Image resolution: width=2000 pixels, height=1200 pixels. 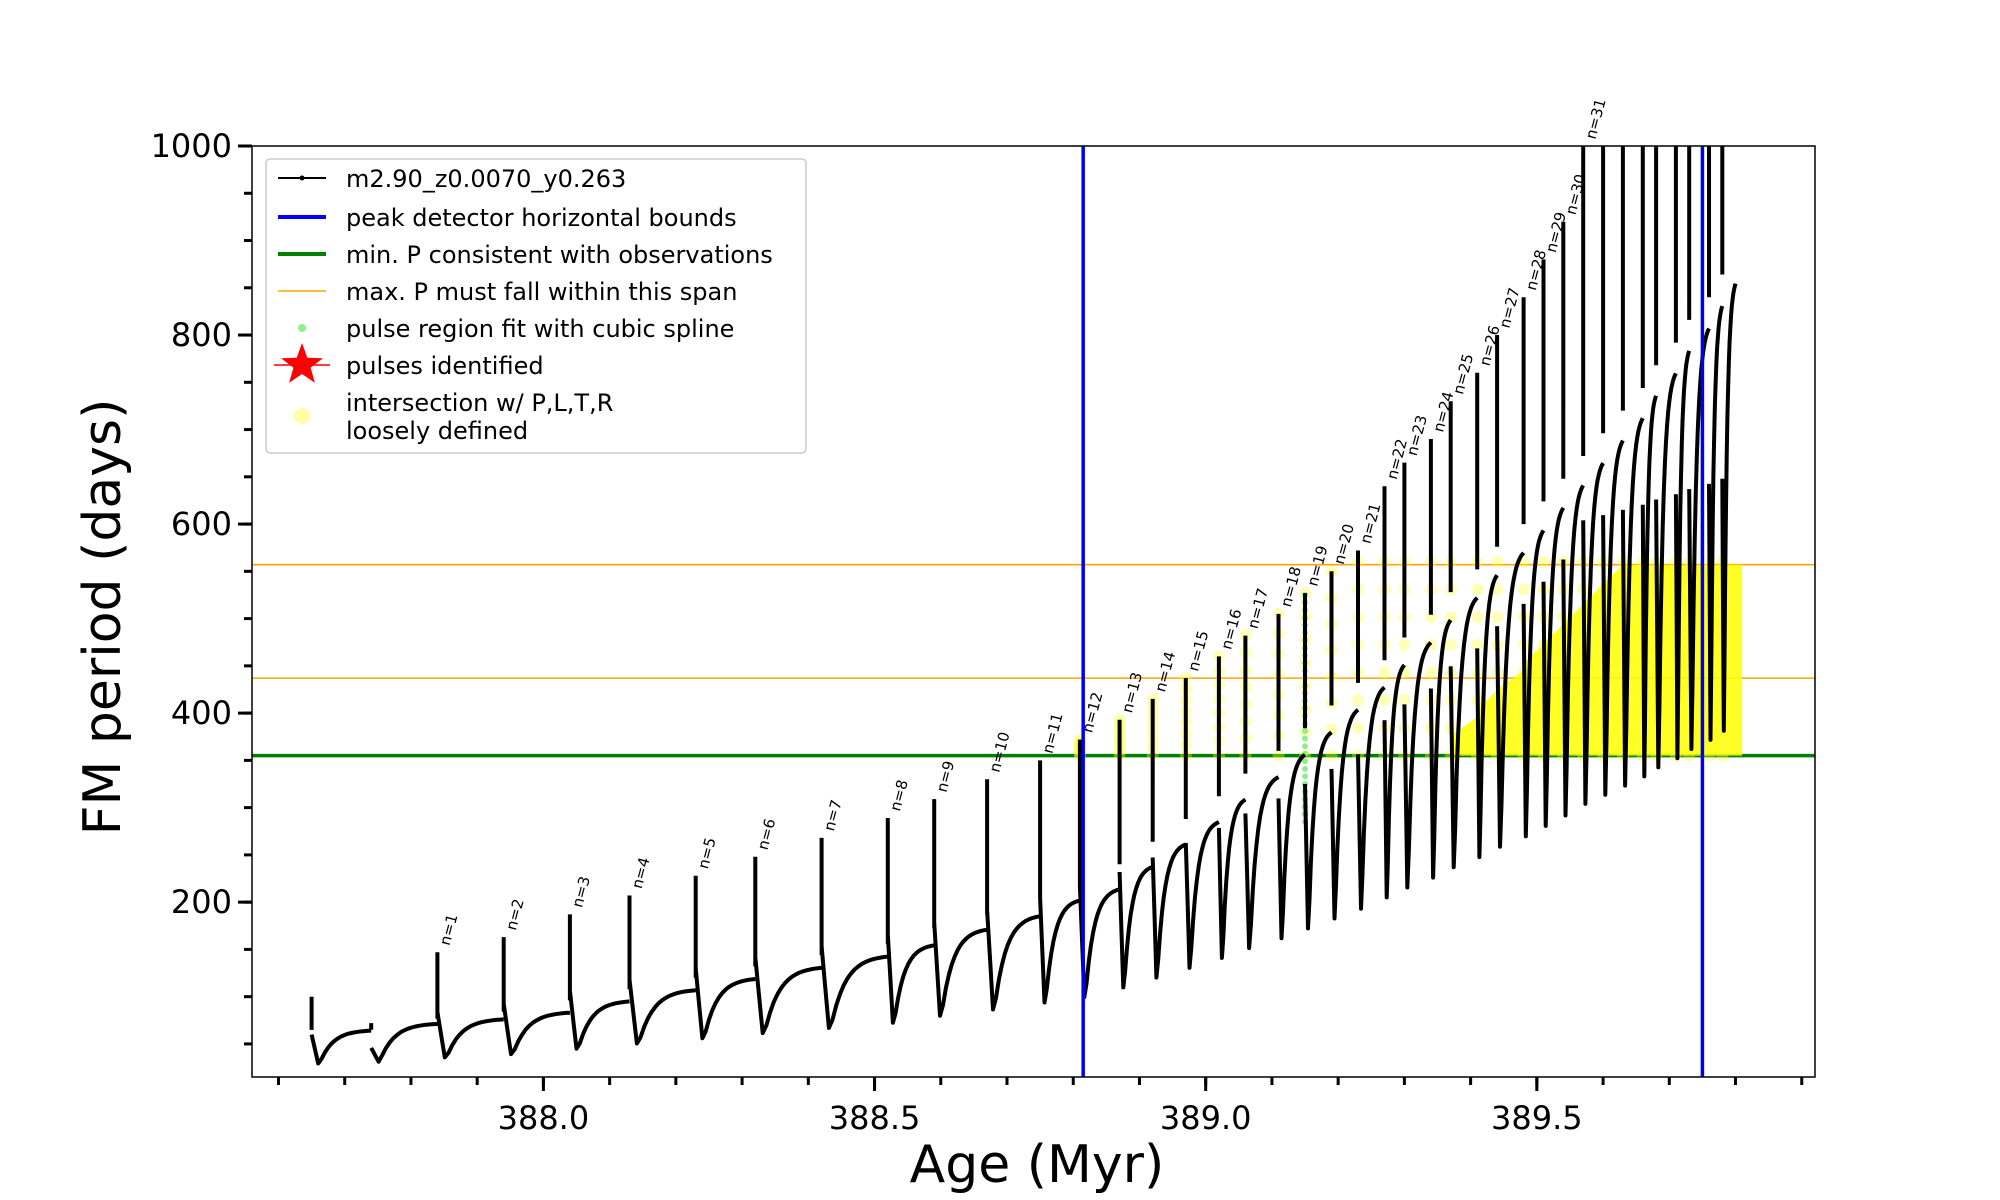 I want to click on legend-item-6: pulses identified, so click(x=409, y=363).